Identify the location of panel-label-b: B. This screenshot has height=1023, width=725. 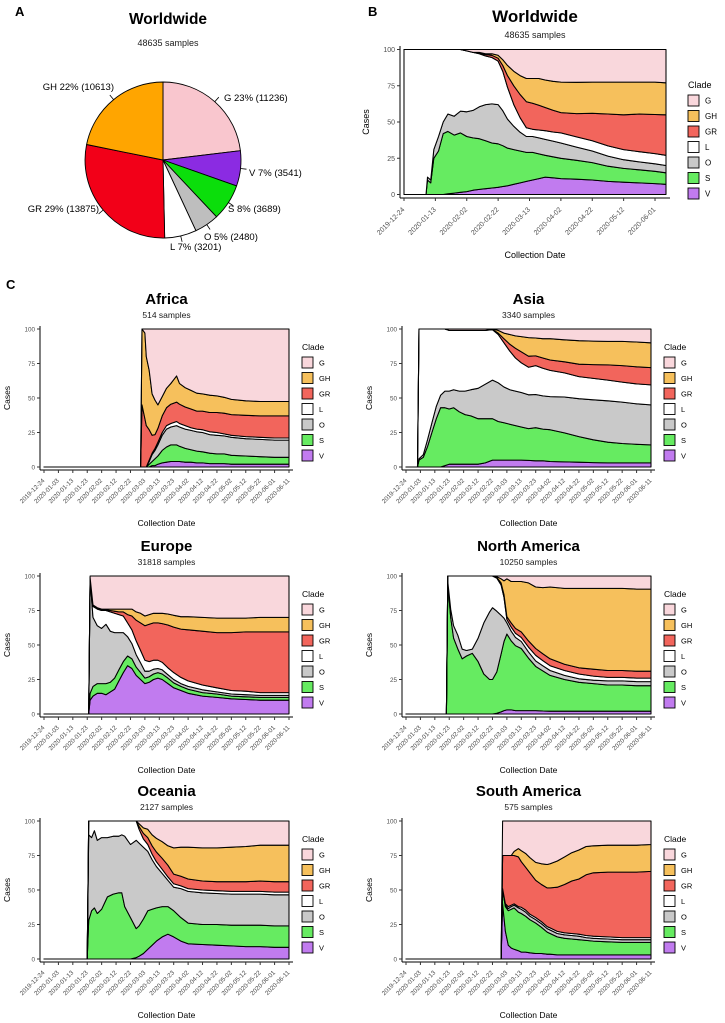
(373, 11).